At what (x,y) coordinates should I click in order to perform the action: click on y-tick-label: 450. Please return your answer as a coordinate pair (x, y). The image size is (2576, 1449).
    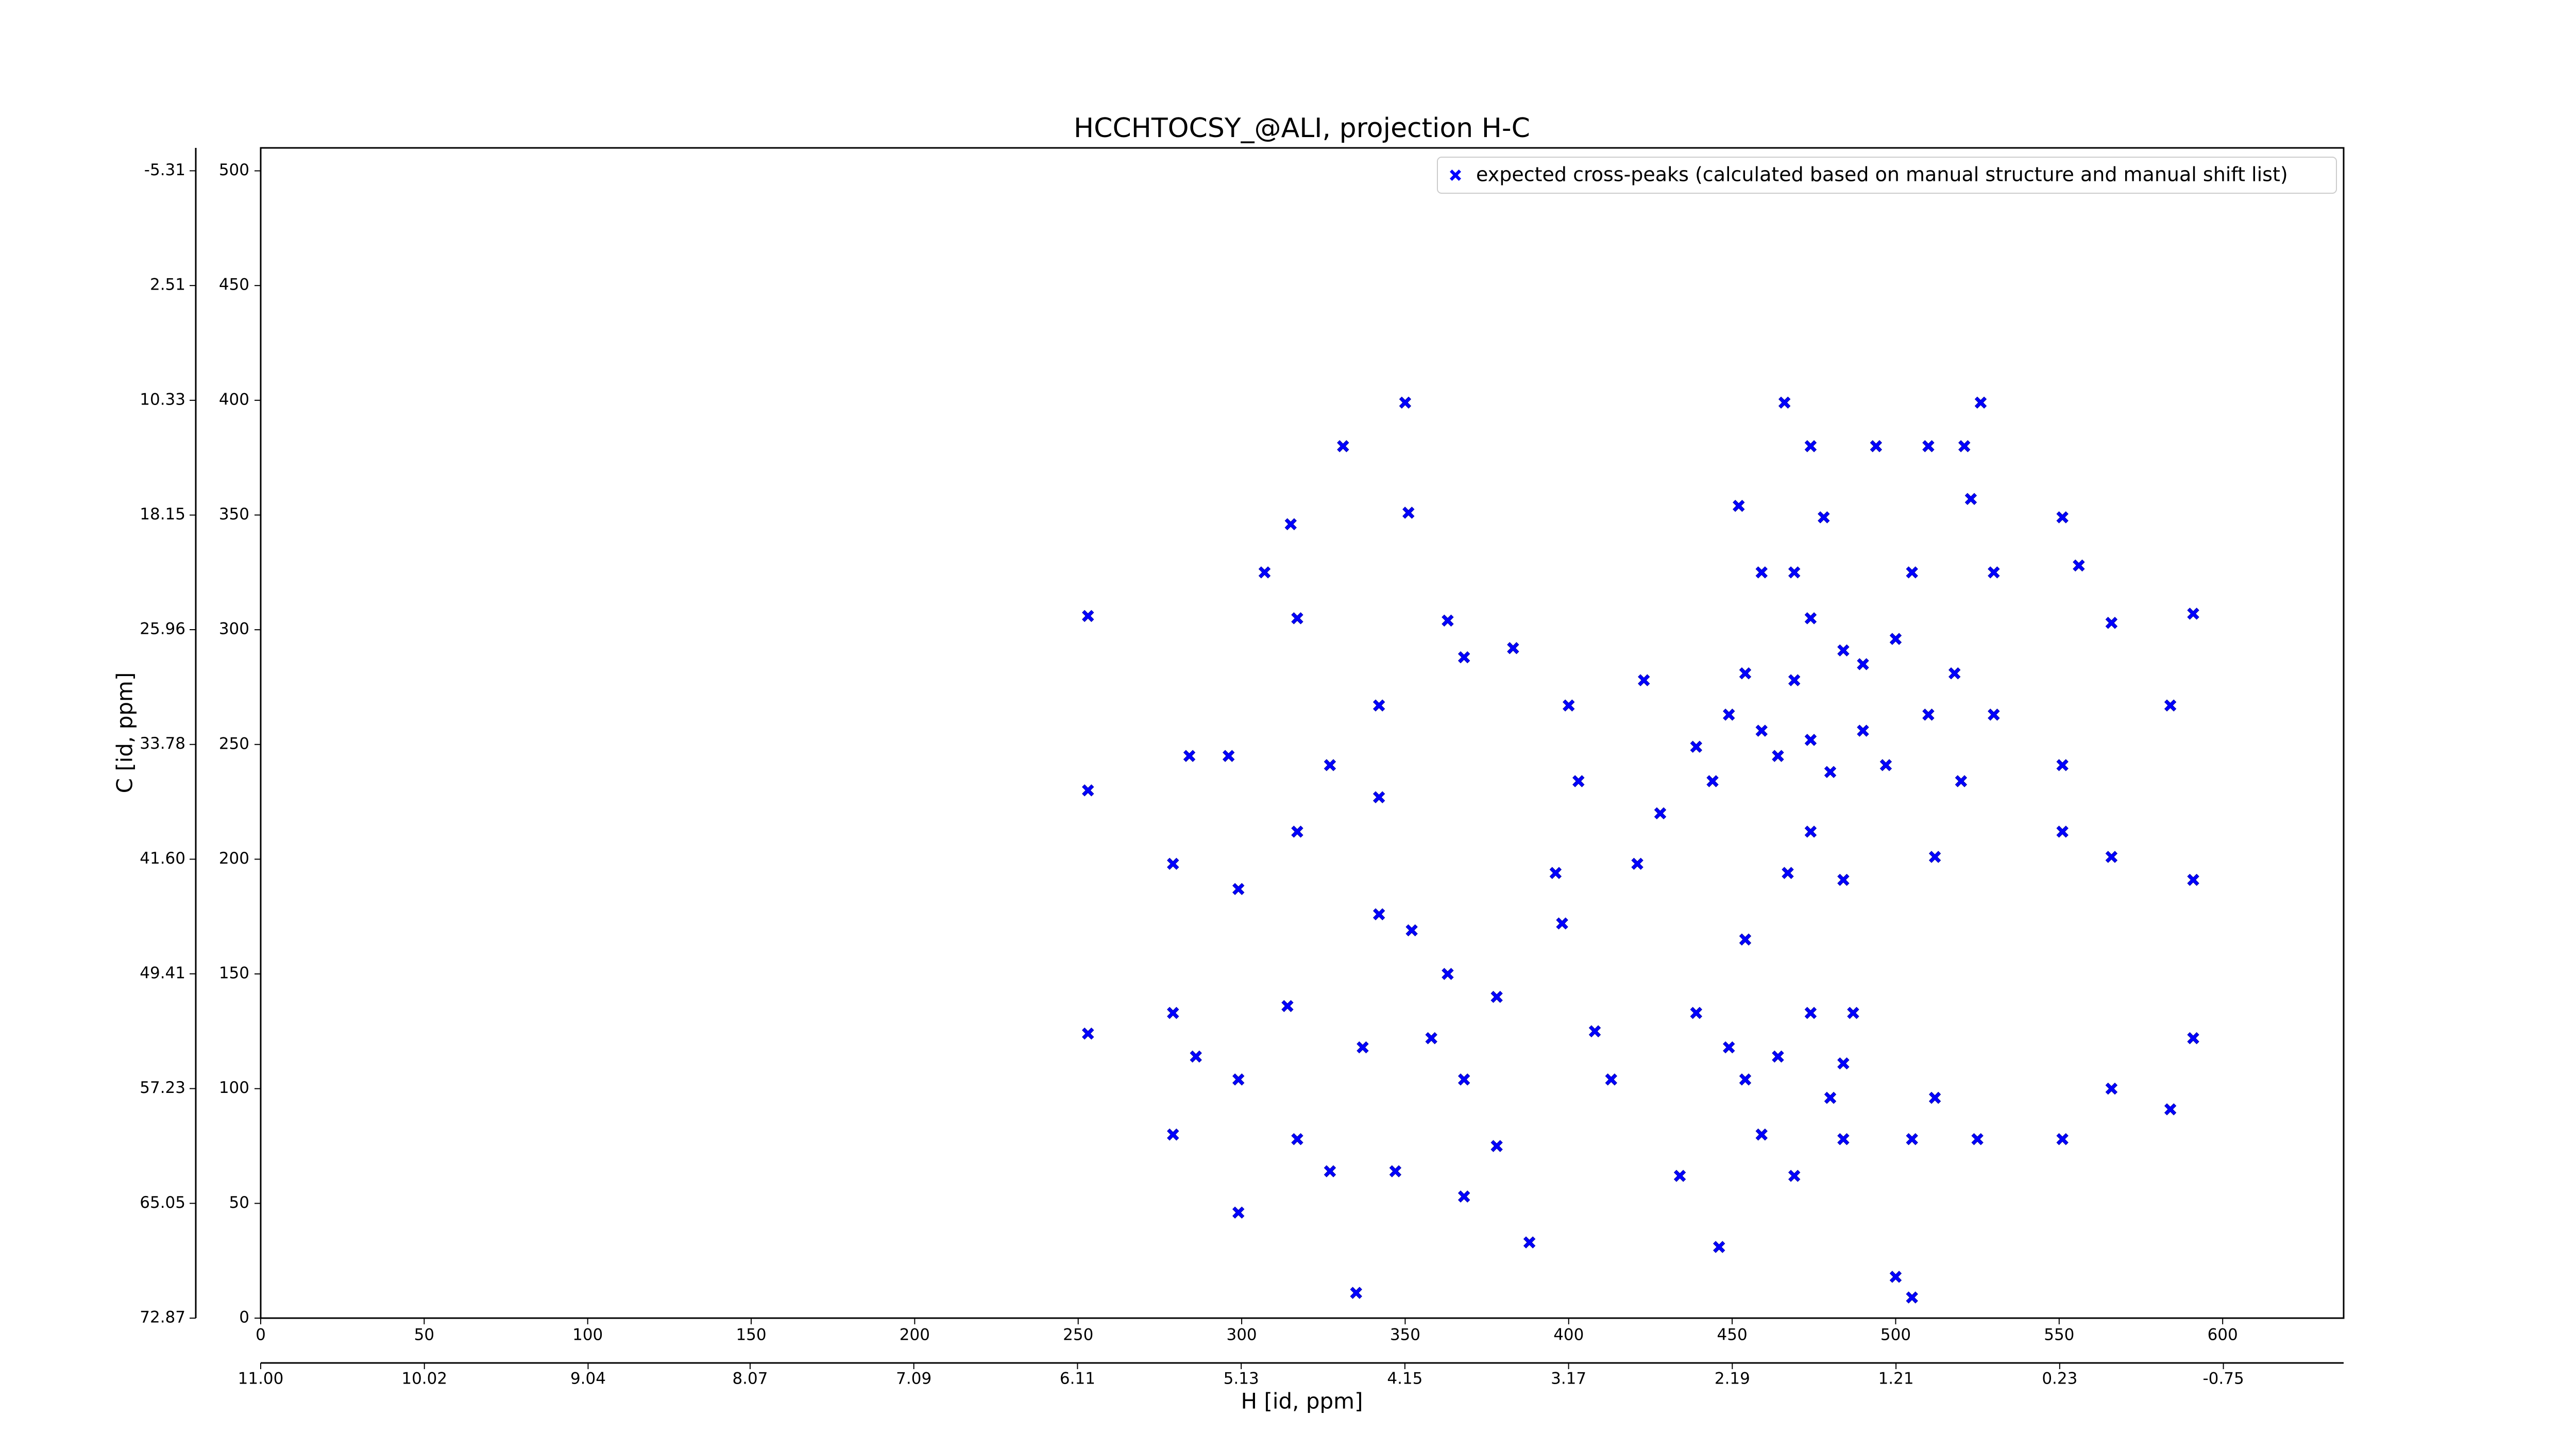
    Looking at the image, I should click on (234, 285).